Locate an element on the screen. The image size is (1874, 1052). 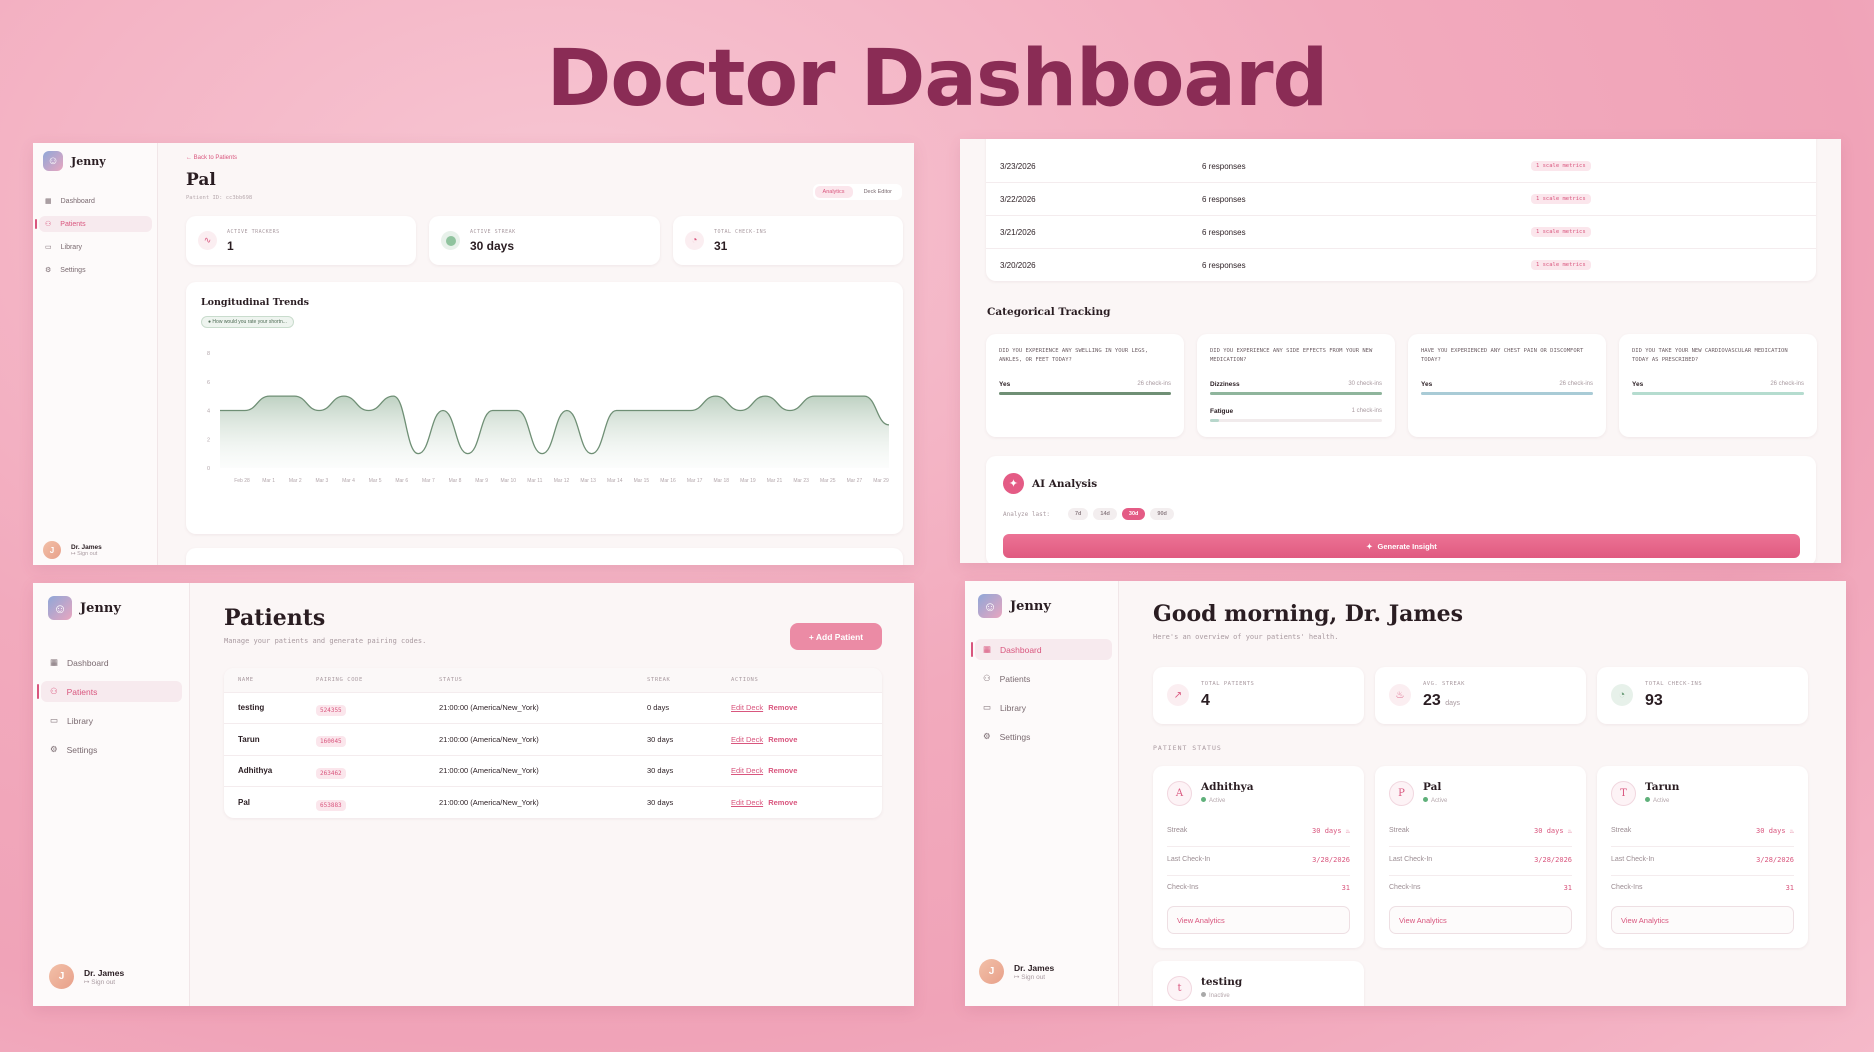
avatar: J is located at coordinates (52, 550).